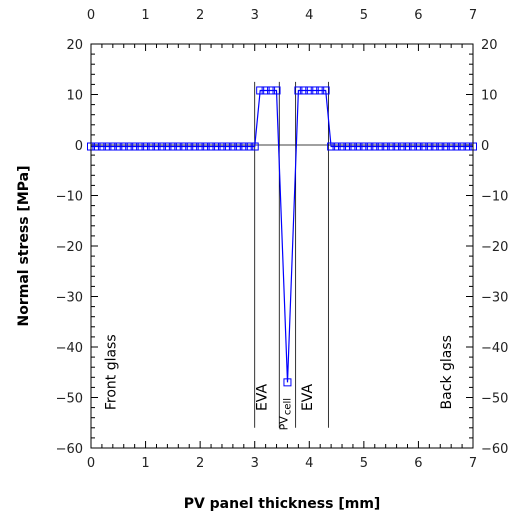 This screenshot has height=519, width=526. Describe the element at coordinates (285, 414) in the screenshot. I see `layer-label: PVcell` at that location.